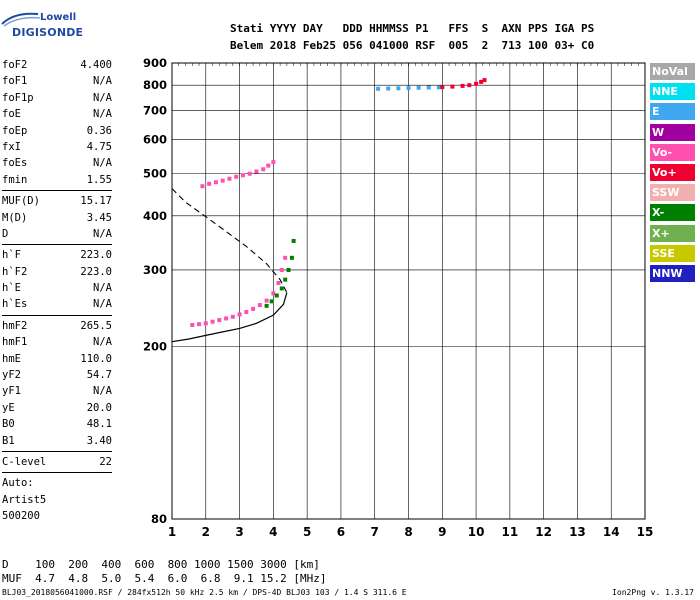 This screenshot has height=600, width=700. Describe the element at coordinates (57, 462) in the screenshot. I see `param-row: C-level 22` at that location.